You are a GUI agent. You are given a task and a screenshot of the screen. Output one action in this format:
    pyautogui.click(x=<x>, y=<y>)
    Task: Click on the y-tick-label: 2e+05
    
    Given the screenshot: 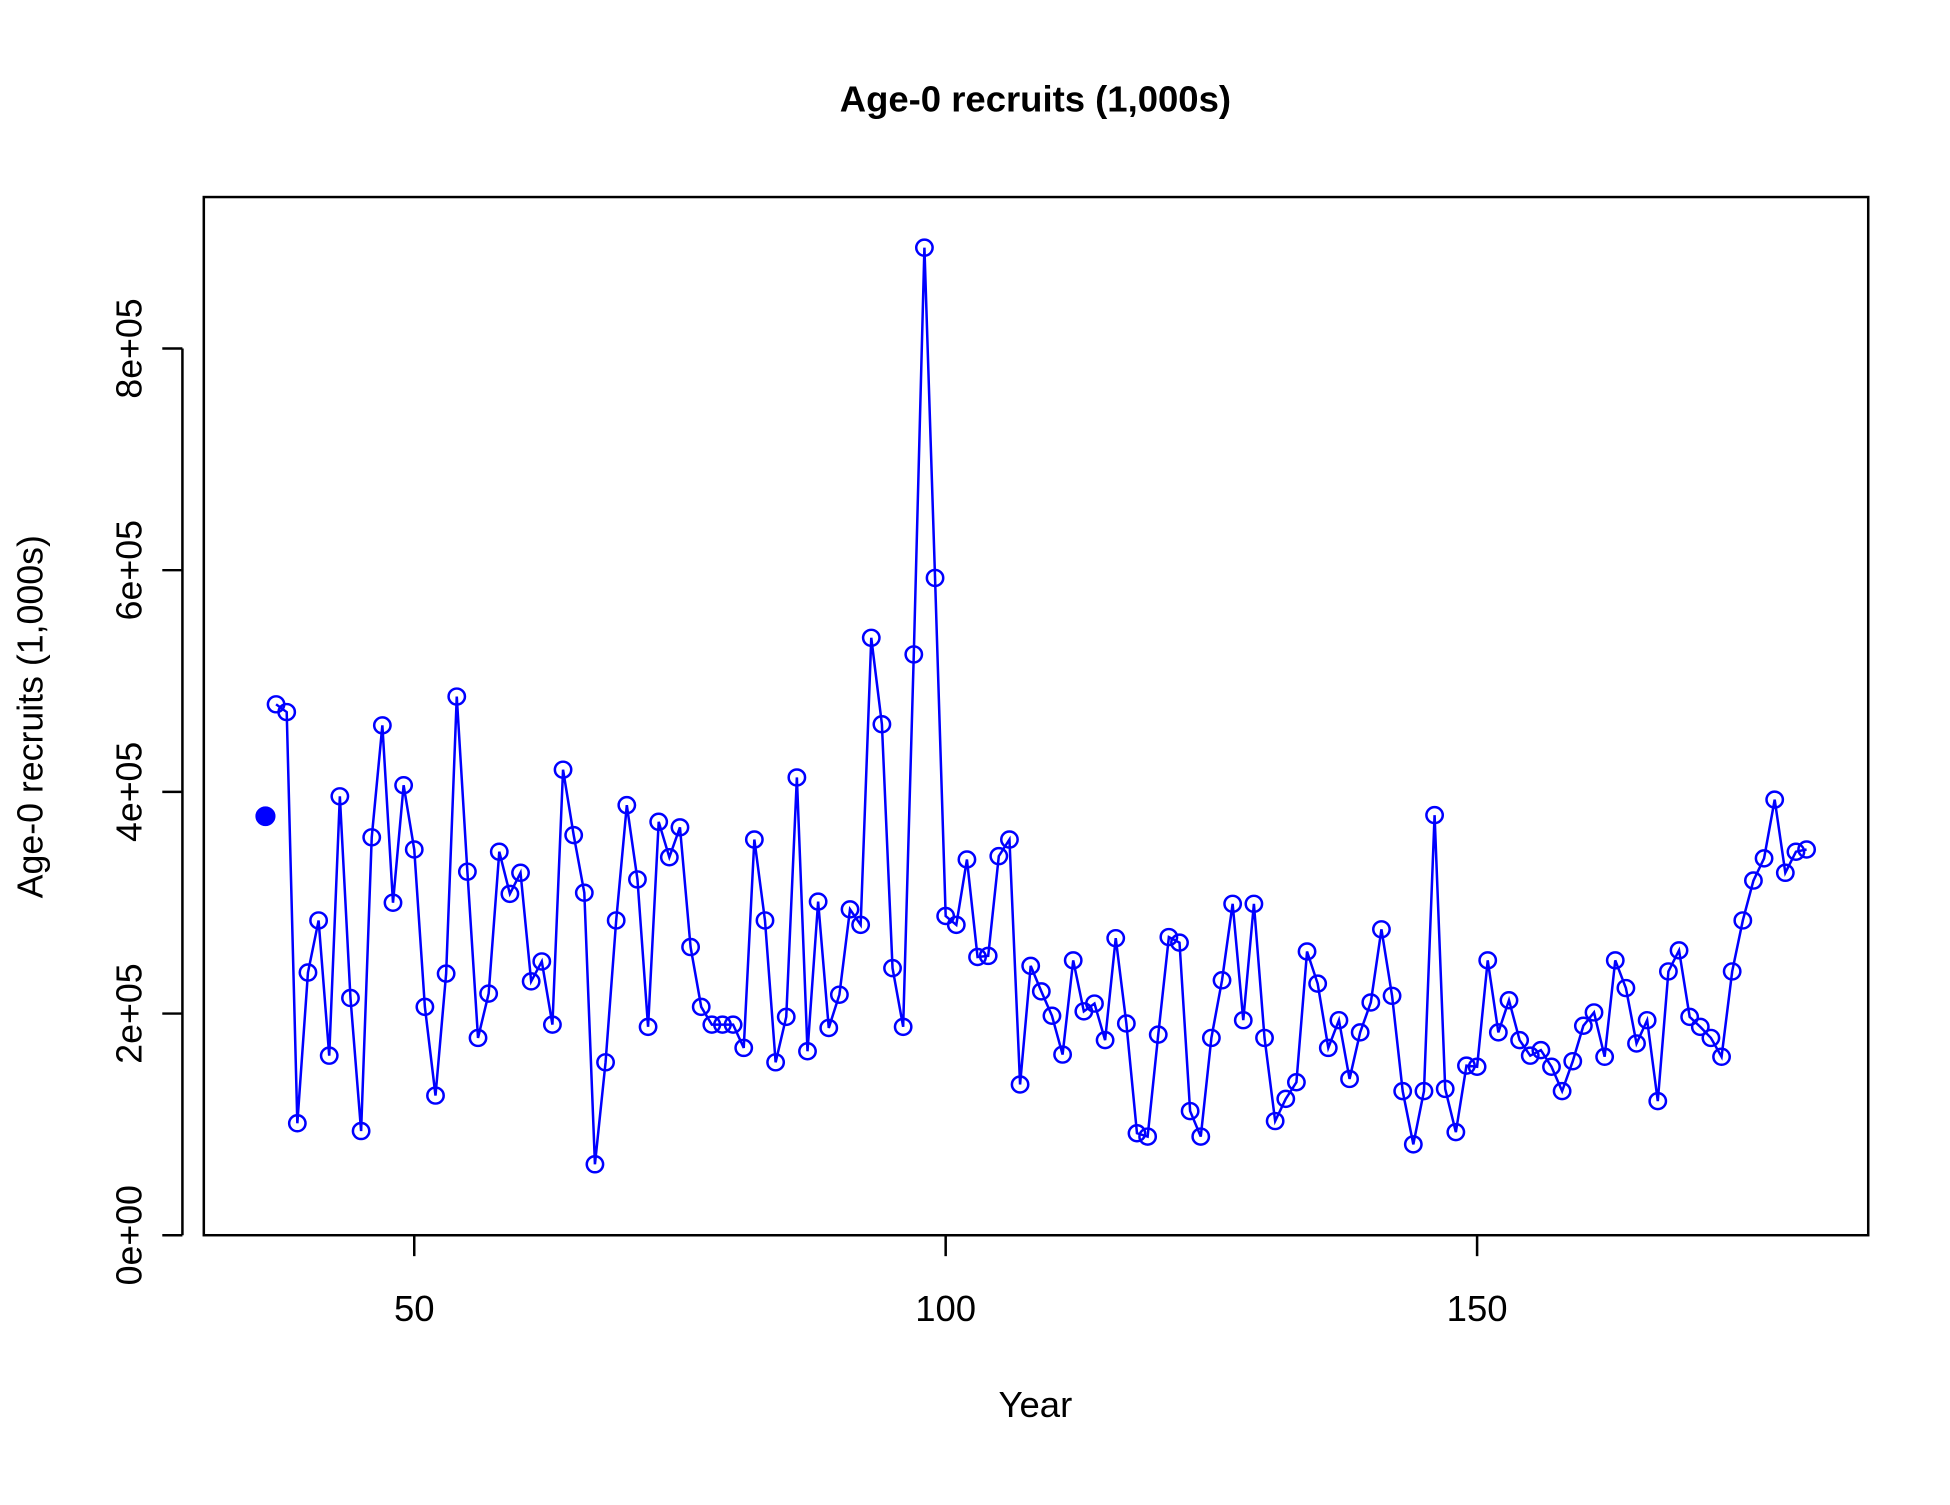 What is the action you would take?
    pyautogui.click(x=128, y=1013)
    